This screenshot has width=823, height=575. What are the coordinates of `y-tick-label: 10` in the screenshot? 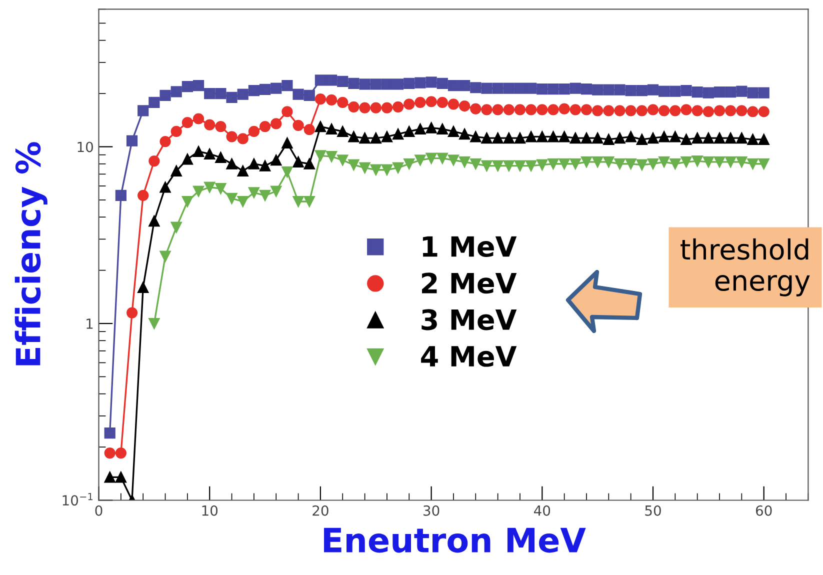 It's located at (85, 147).